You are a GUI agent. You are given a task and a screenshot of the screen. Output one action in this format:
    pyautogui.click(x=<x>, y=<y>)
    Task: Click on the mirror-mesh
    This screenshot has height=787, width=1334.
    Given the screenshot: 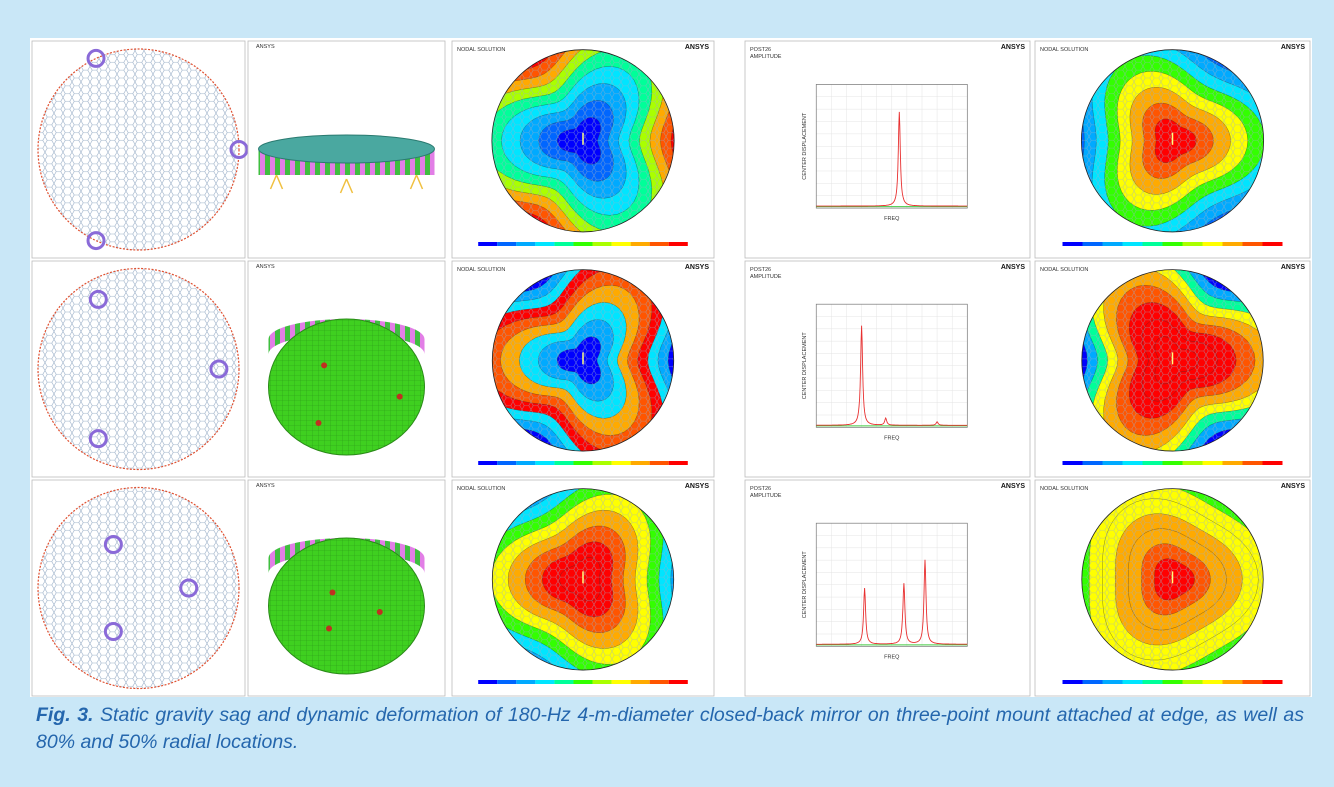 What is the action you would take?
    pyautogui.click(x=138, y=369)
    